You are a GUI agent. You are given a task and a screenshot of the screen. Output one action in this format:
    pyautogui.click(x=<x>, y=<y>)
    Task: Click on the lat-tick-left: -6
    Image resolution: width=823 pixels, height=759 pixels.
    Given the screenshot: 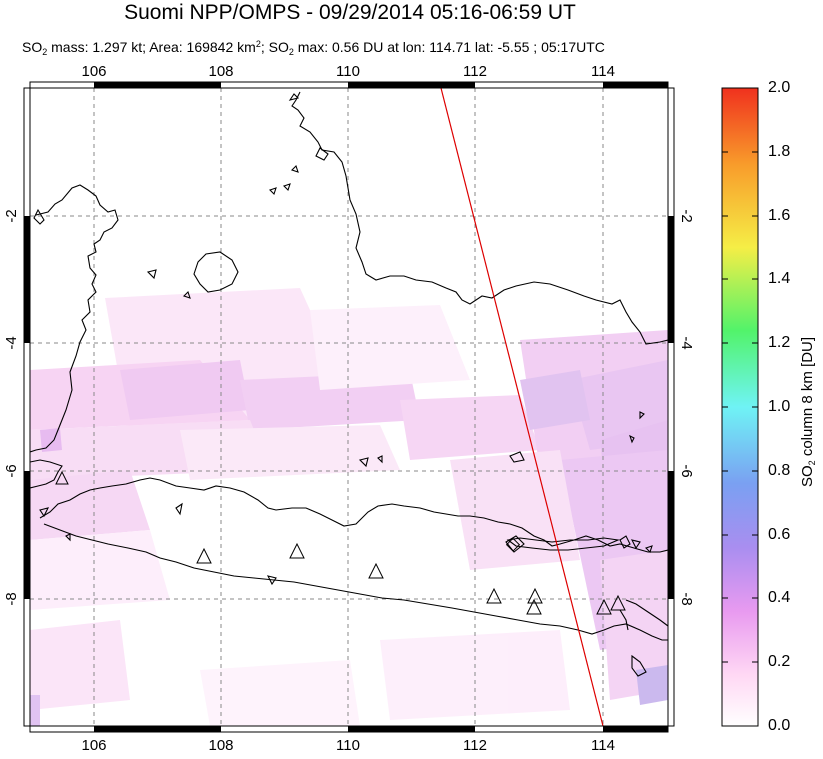 What is the action you would take?
    pyautogui.click(x=11, y=471)
    